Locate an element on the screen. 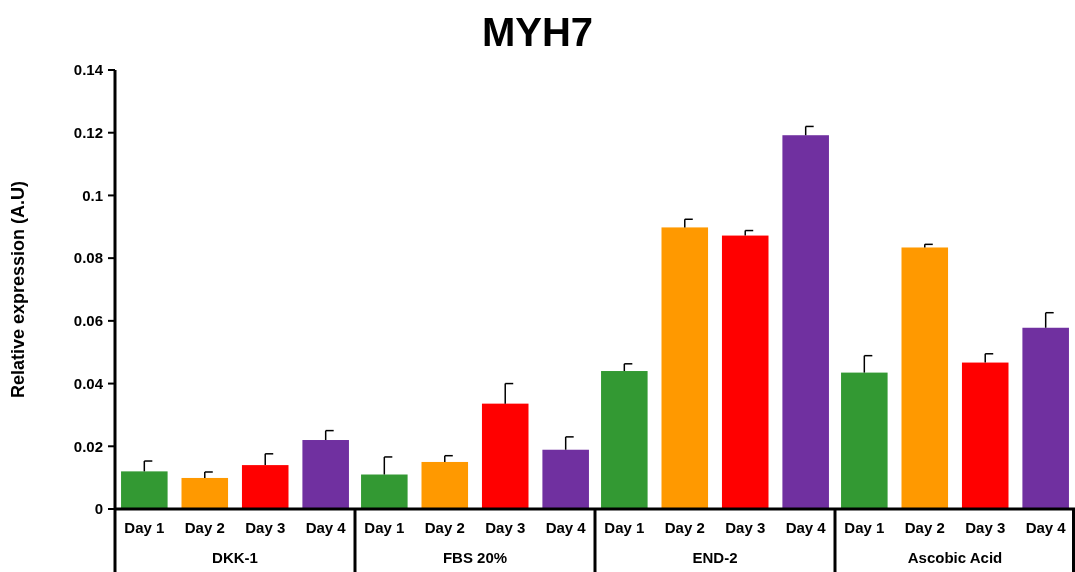  y-tick-label: 0.04 is located at coordinates (88, 383).